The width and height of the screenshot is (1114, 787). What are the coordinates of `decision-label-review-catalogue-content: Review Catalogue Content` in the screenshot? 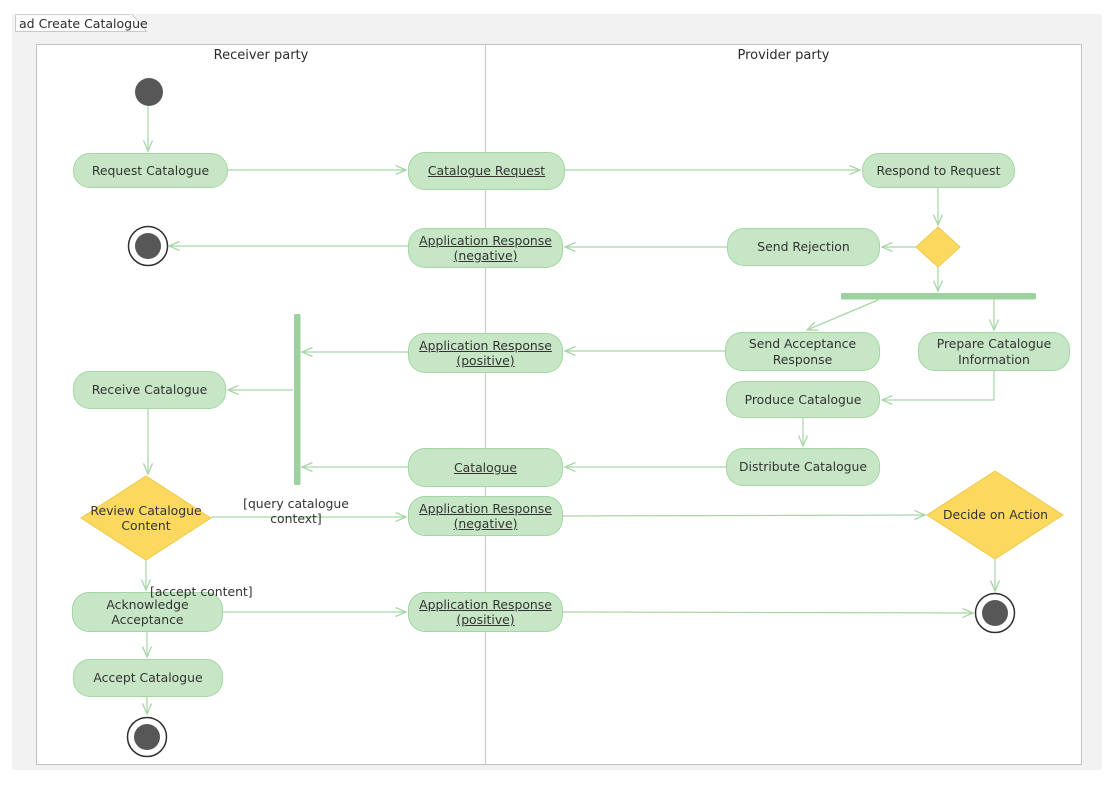 It's located at (146, 518).